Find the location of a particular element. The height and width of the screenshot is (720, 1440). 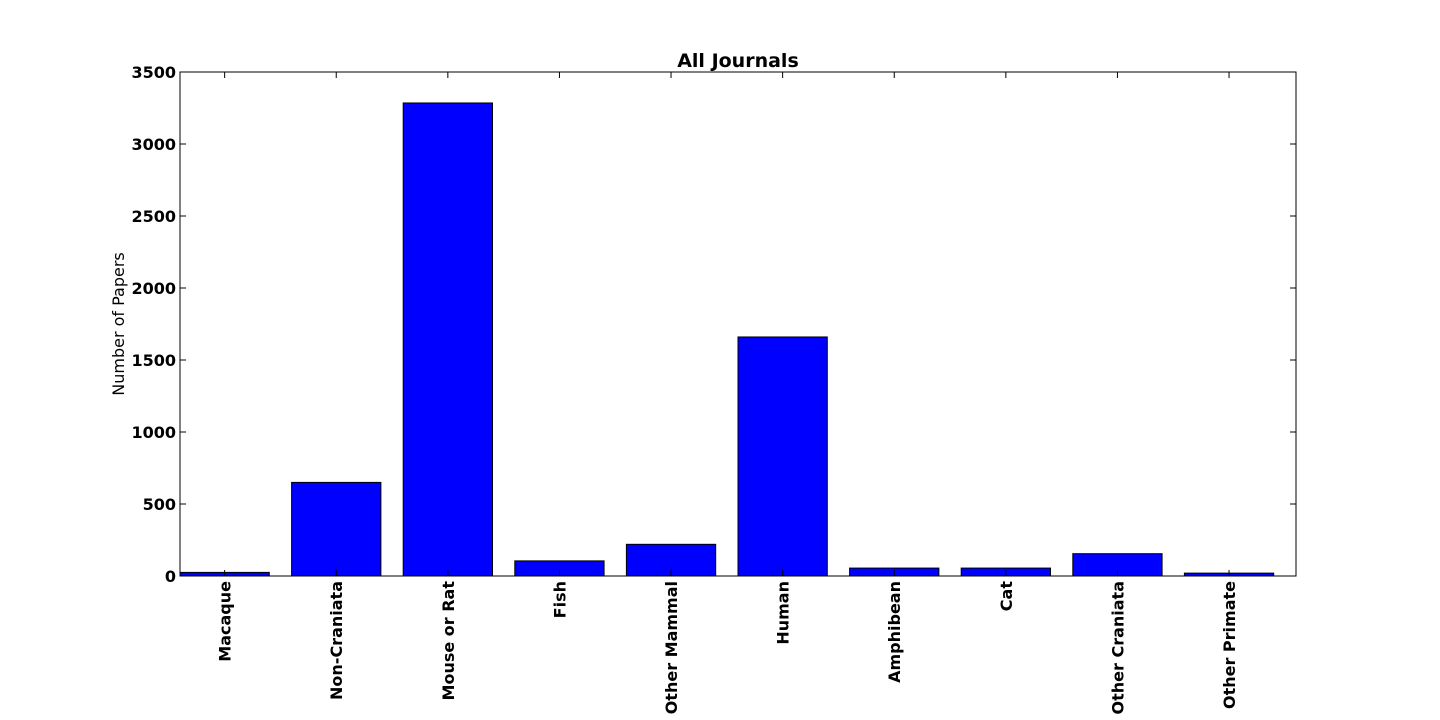

x-tick-label: Non-Craniata is located at coordinates (336, 640).